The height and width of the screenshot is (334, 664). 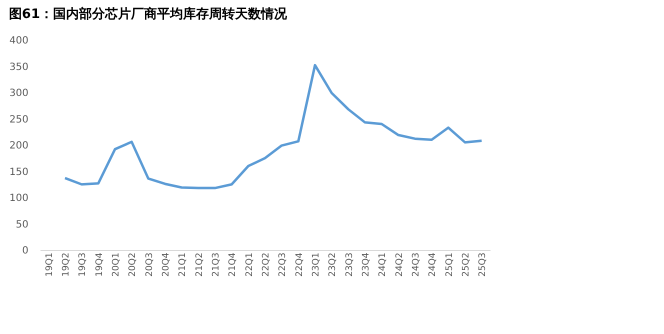 I want to click on y-tick-label: 250, so click(x=18, y=120).